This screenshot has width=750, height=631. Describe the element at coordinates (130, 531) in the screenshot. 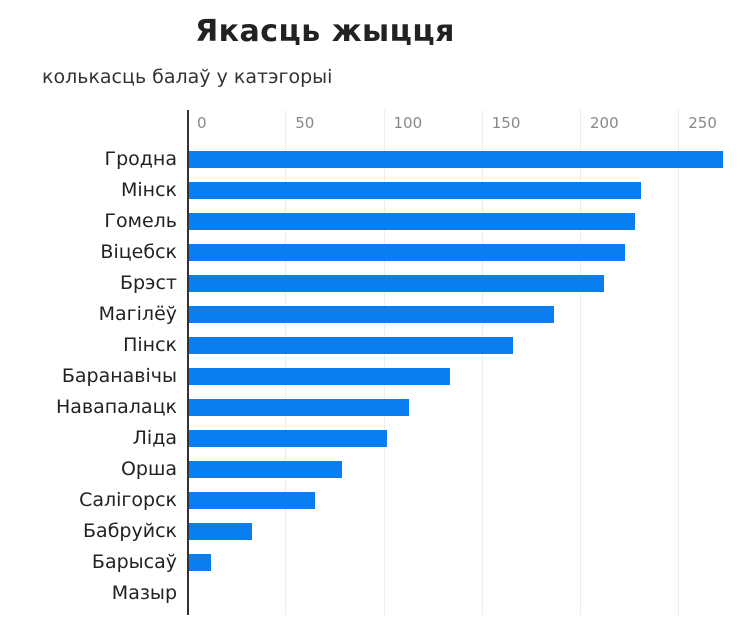

I see `category-label: Бабруйск` at that location.